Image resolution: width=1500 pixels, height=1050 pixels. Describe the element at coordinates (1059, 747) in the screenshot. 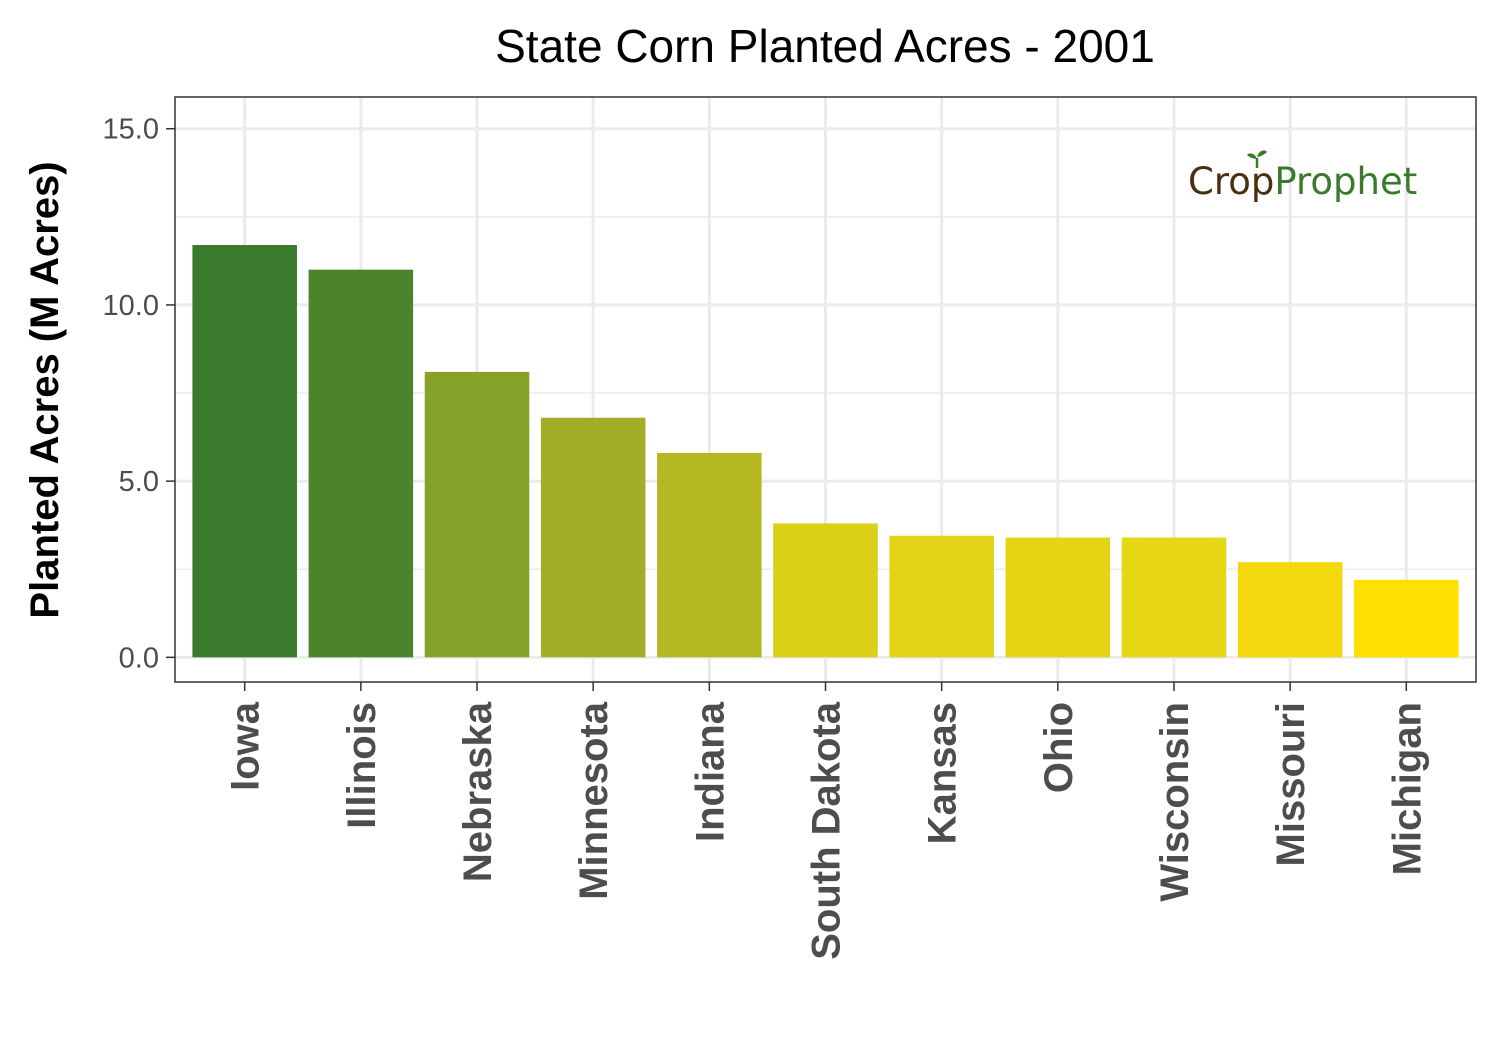

I see `x-tick-label: Ohio` at that location.